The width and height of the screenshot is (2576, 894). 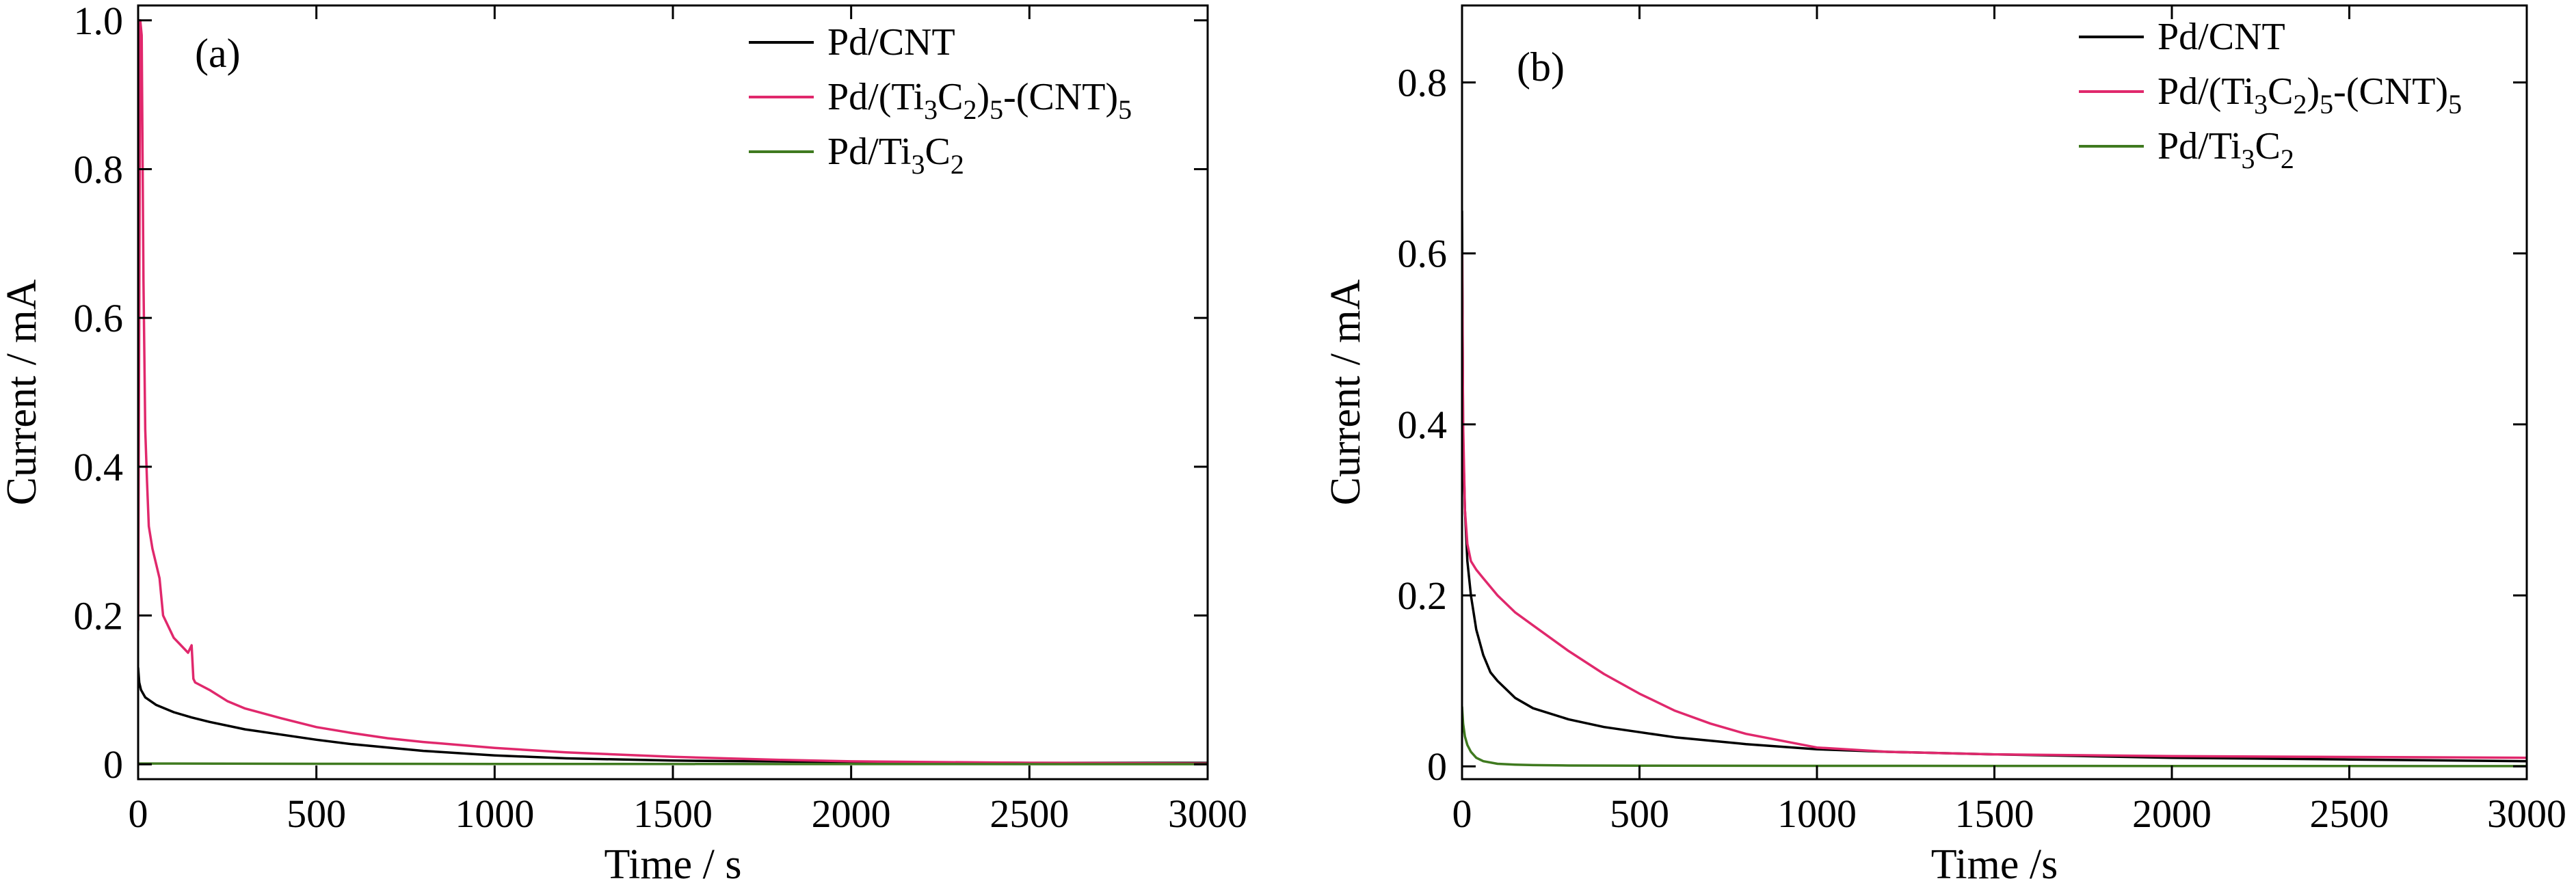 What do you see at coordinates (218, 53) in the screenshot?
I see `panel-label: (a)` at bounding box center [218, 53].